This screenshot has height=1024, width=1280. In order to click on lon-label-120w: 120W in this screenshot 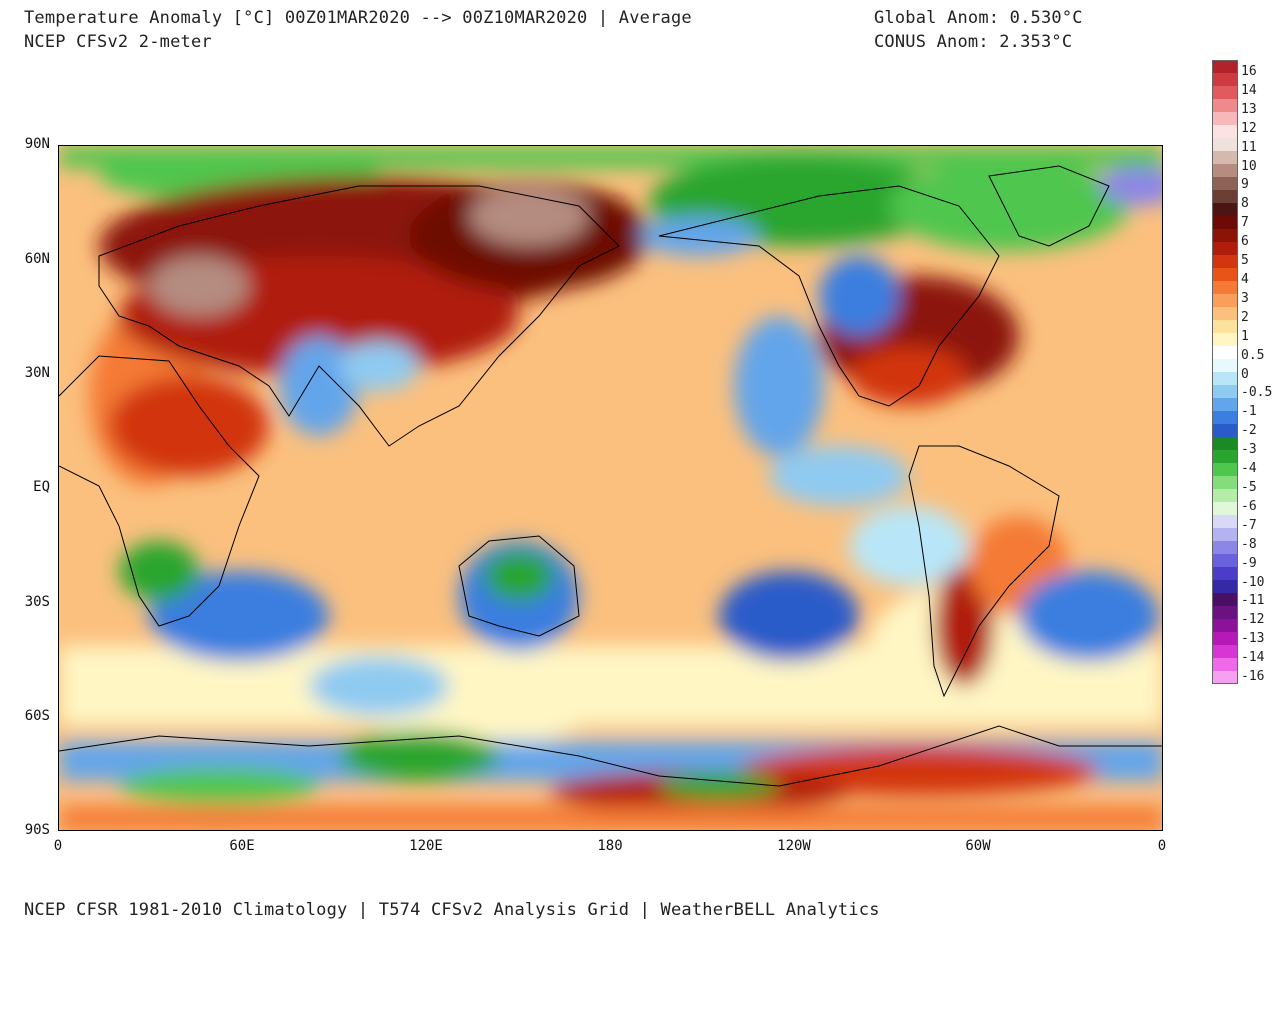, I will do `click(794, 846)`.